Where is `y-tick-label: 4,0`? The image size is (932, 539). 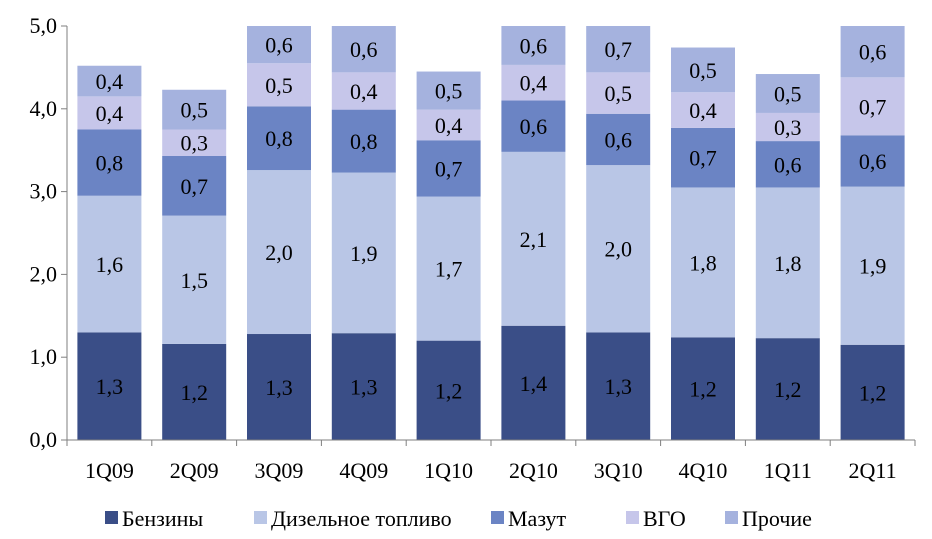 y-tick-label: 4,0 is located at coordinates (44, 108).